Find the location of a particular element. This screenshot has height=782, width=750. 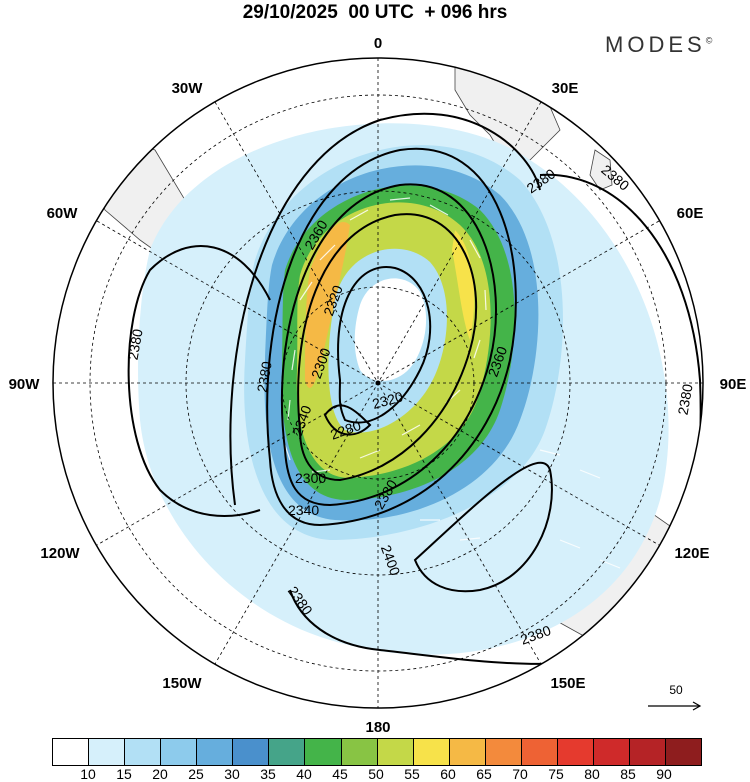

colorbar-tick-label: 30 is located at coordinates (232, 774).